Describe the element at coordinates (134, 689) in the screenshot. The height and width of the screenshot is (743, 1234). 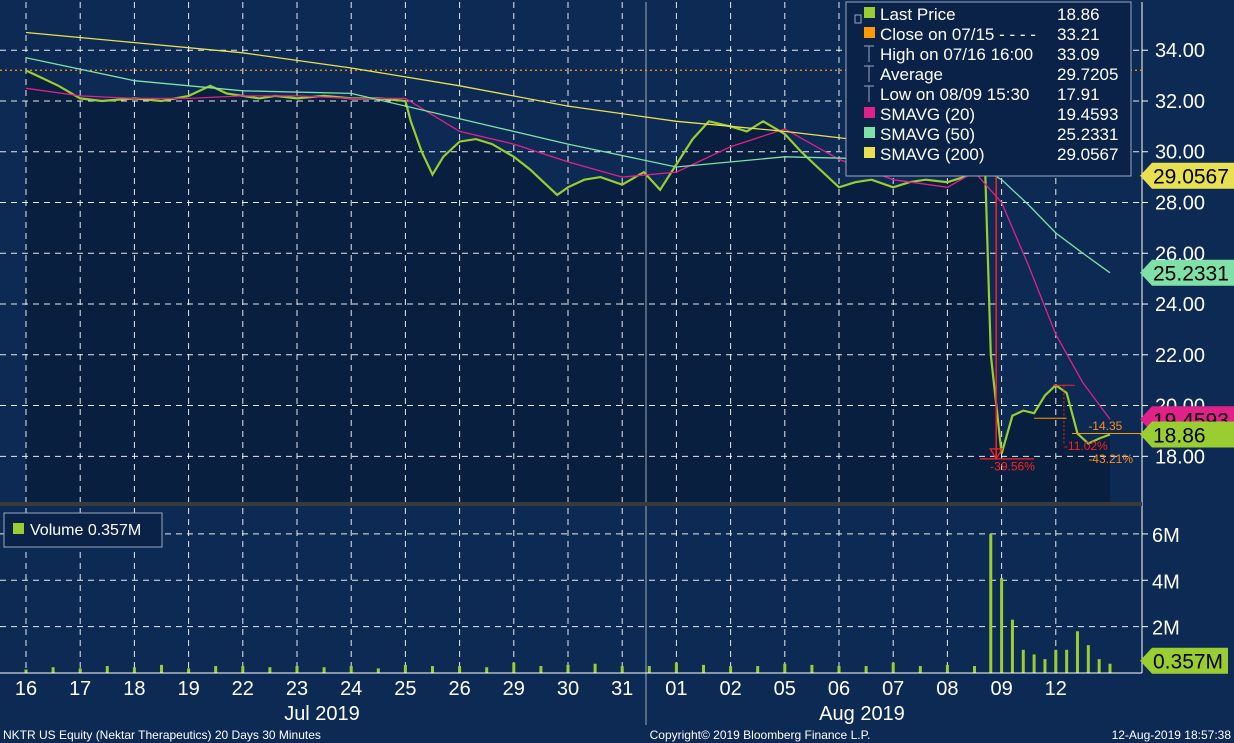
I see `x-tick-label: 18` at that location.